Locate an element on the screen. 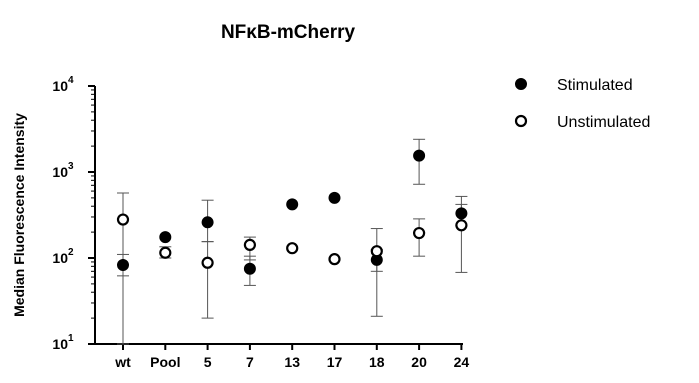  x-tick-label: 18 is located at coordinates (377, 362).